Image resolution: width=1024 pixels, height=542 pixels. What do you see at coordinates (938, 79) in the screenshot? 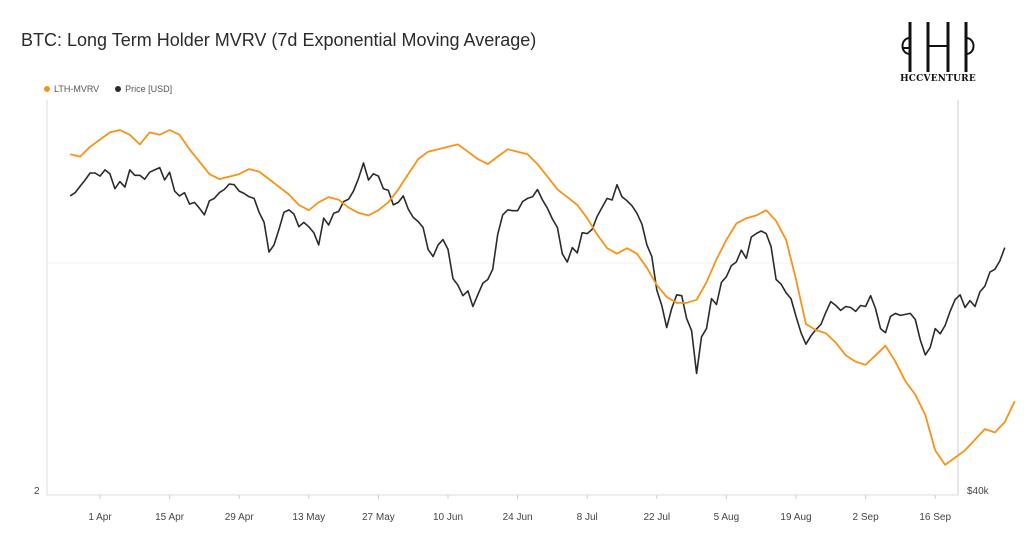
I see `logo-text: HCCVENTURE` at bounding box center [938, 79].